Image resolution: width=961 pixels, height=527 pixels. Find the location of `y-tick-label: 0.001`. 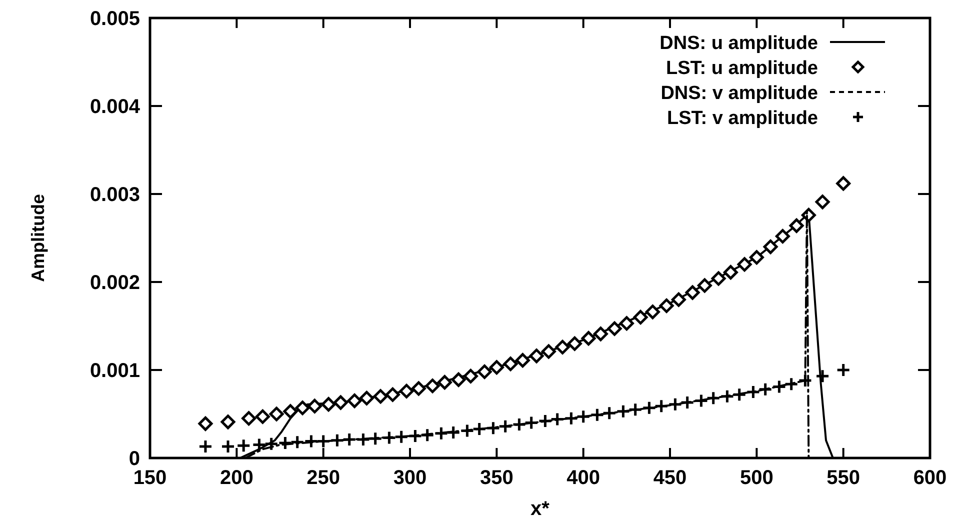

y-tick-label: 0.001 is located at coordinates (115, 371).